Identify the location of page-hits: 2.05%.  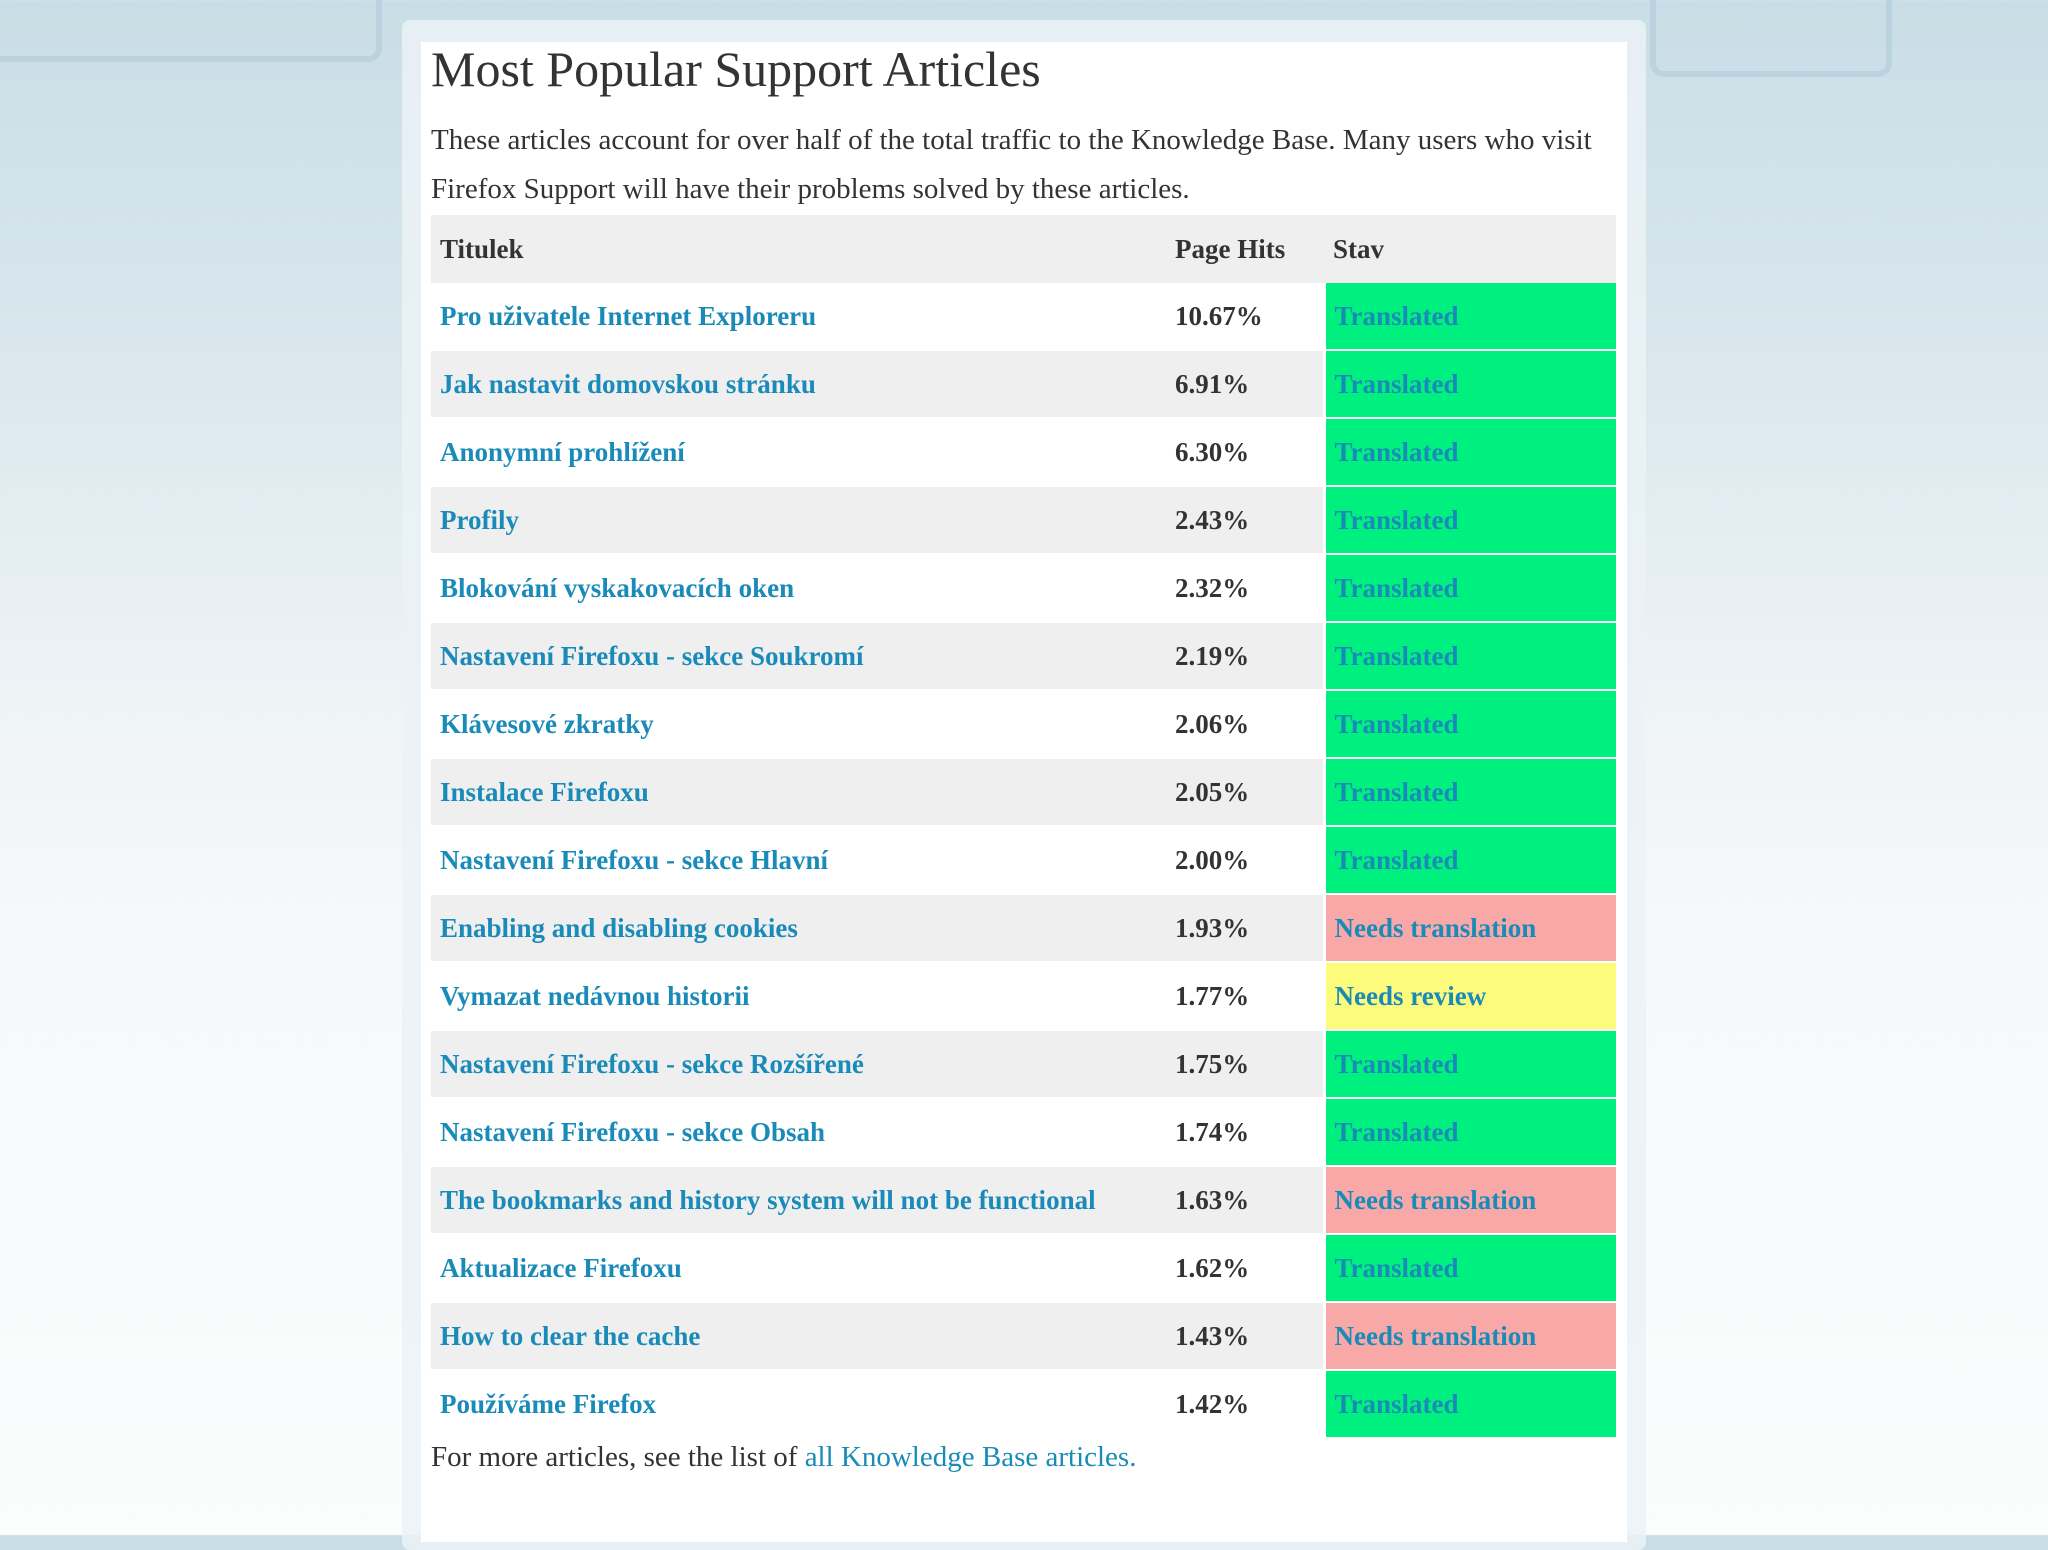
(1245, 792).